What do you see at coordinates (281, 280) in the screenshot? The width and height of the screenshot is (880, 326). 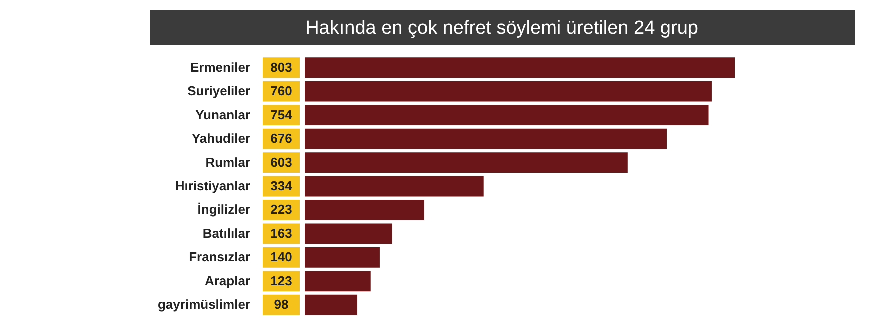 I see `data-label: 123` at bounding box center [281, 280].